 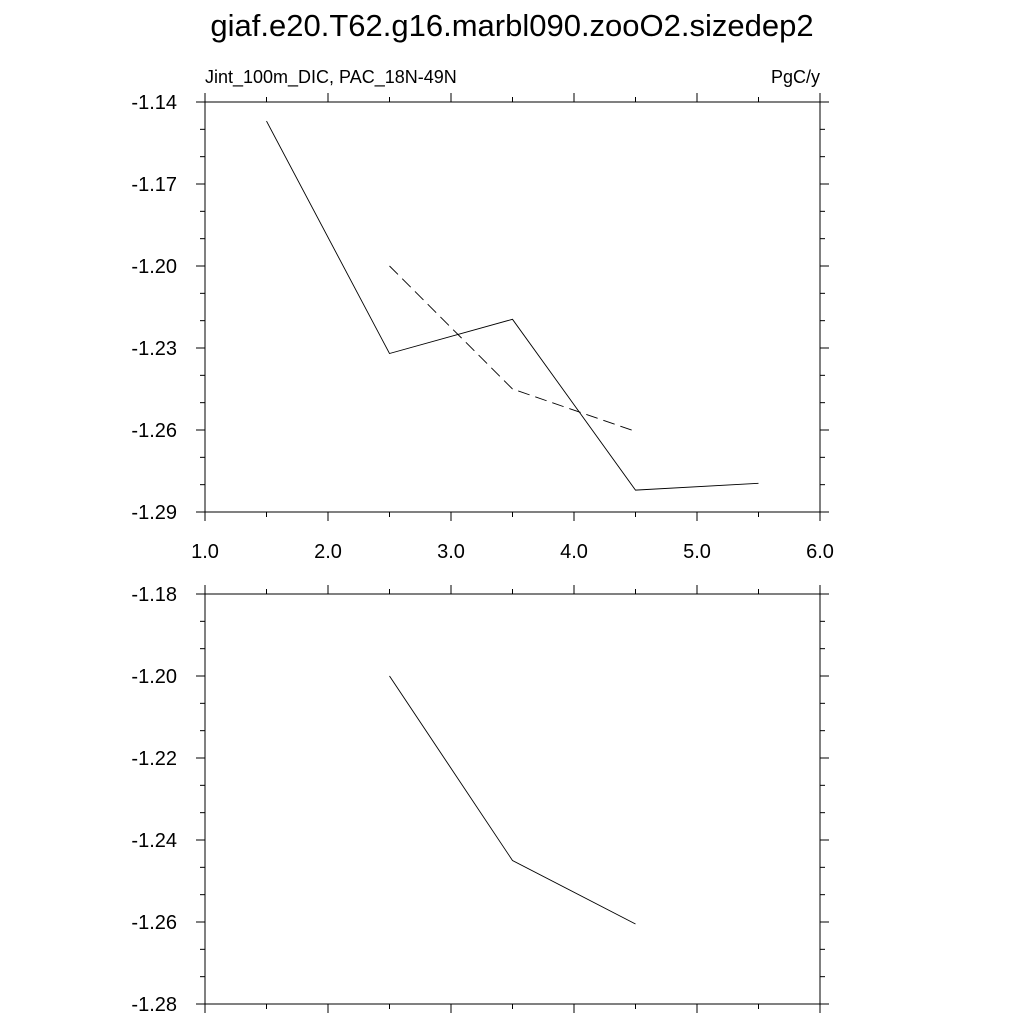 I want to click on y-tick-label: -1.18, so click(x=154, y=595).